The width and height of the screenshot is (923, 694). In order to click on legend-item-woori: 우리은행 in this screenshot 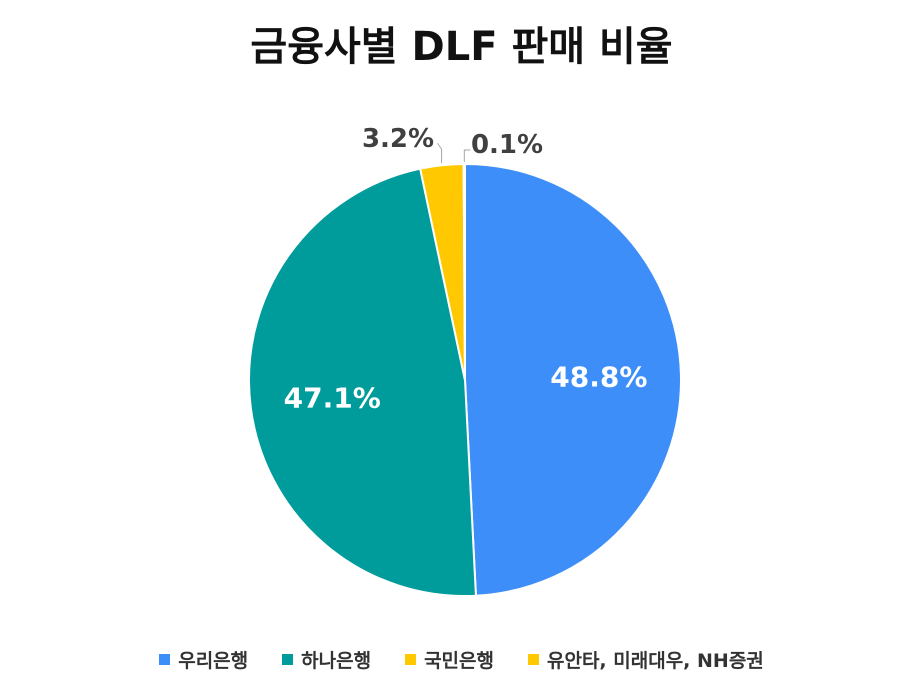, I will do `click(203, 659)`.